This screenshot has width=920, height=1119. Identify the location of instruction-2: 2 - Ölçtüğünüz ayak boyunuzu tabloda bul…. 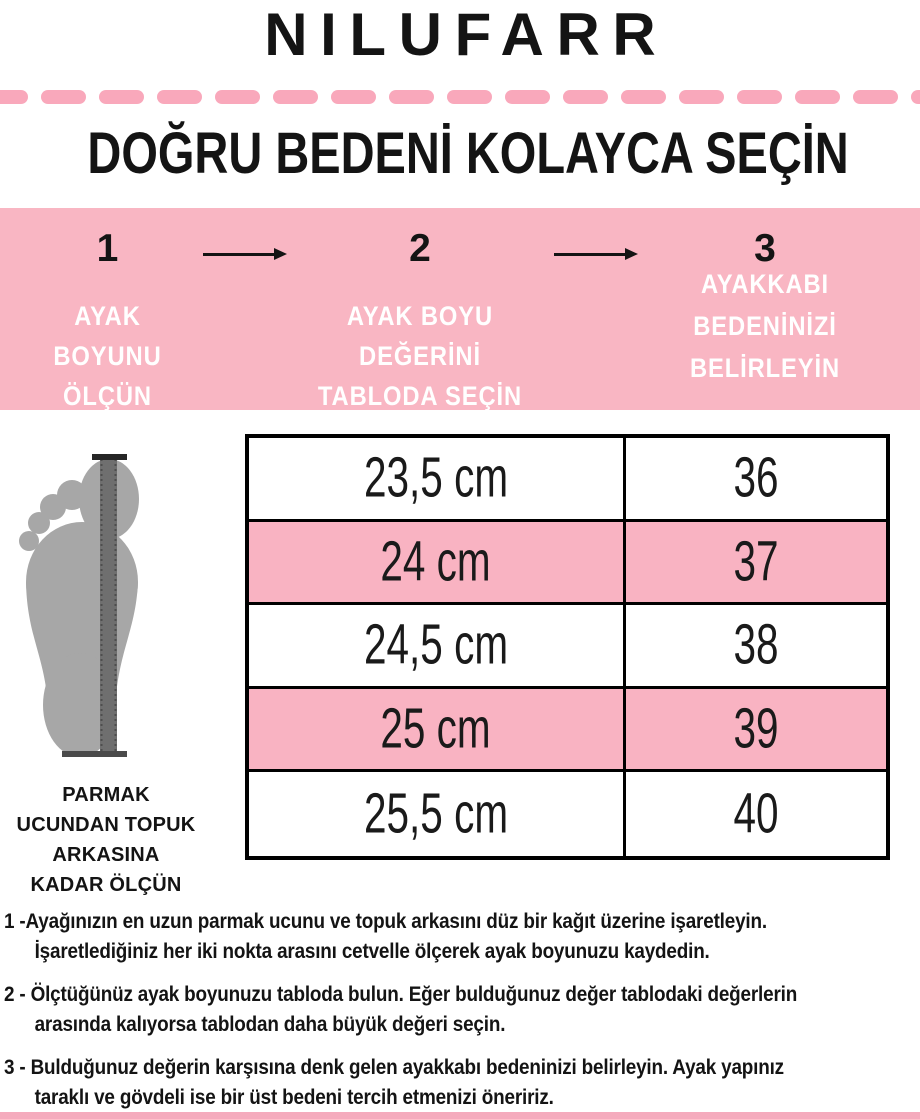
(401, 1009).